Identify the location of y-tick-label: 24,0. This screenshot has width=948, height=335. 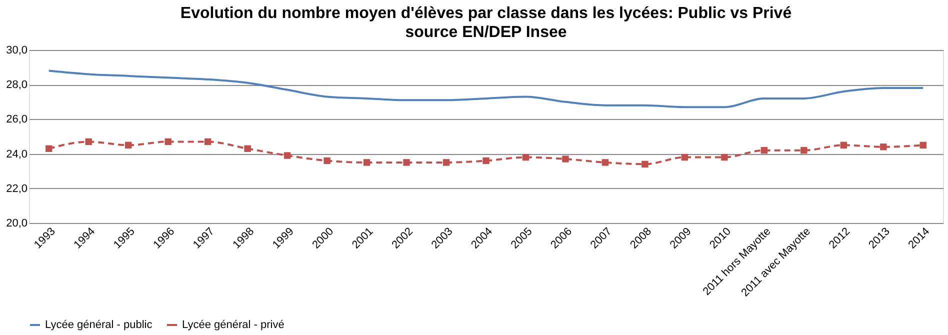
(17, 154).